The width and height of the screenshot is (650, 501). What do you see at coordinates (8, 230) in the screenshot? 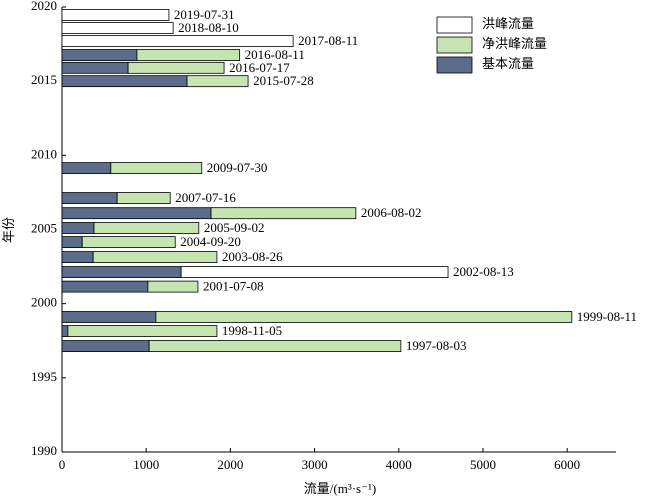
I see `y-axis-label: 年份` at bounding box center [8, 230].